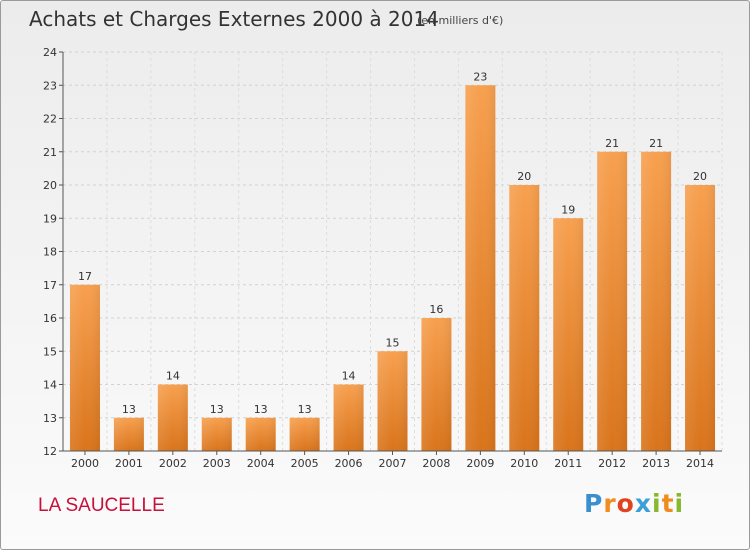 Image resolution: width=750 pixels, height=550 pixels. I want to click on y-tick-label: 16, so click(50, 318).